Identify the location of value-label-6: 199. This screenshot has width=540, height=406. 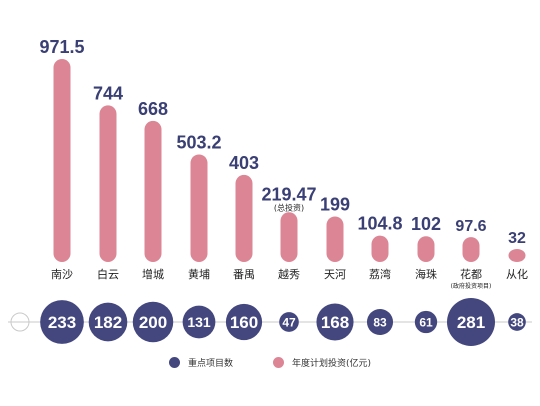
(335, 204).